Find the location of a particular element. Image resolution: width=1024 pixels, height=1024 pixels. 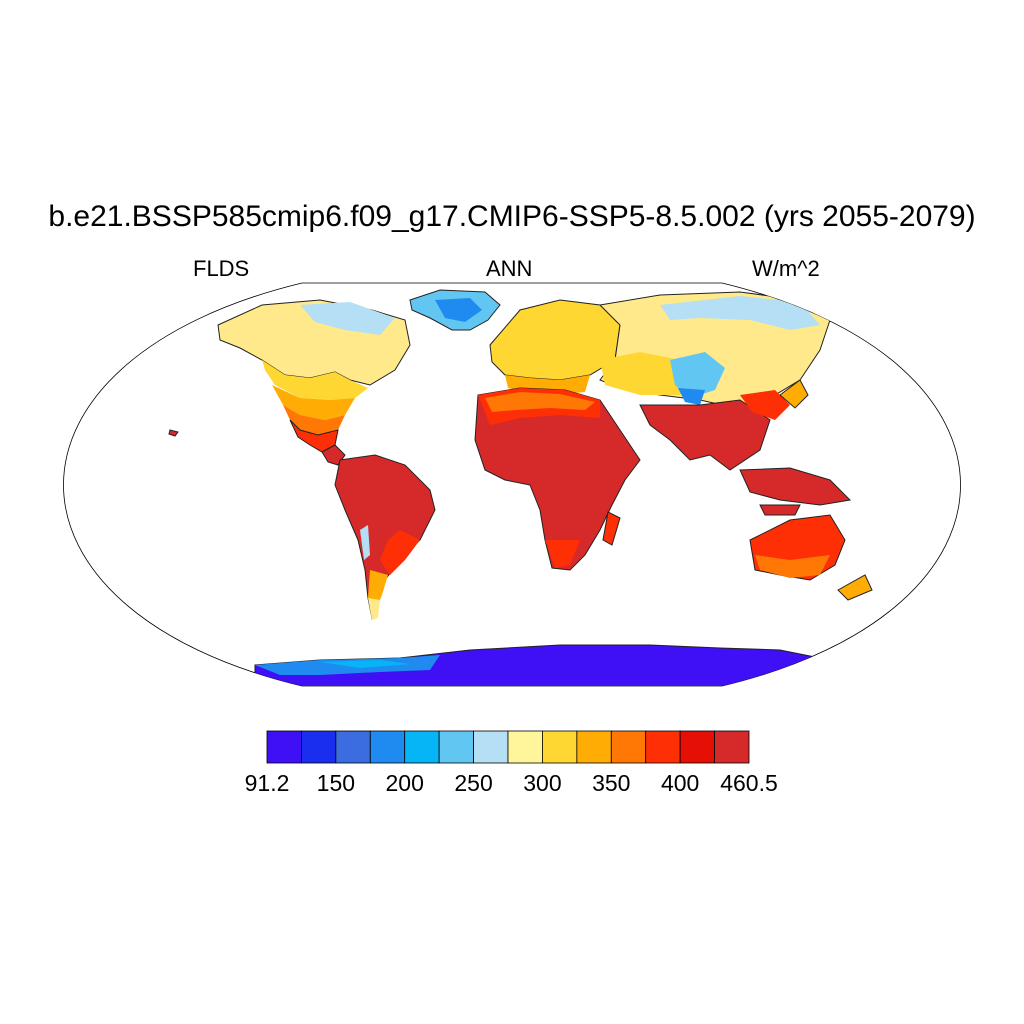

colorbar-label: 400 is located at coordinates (680, 783).